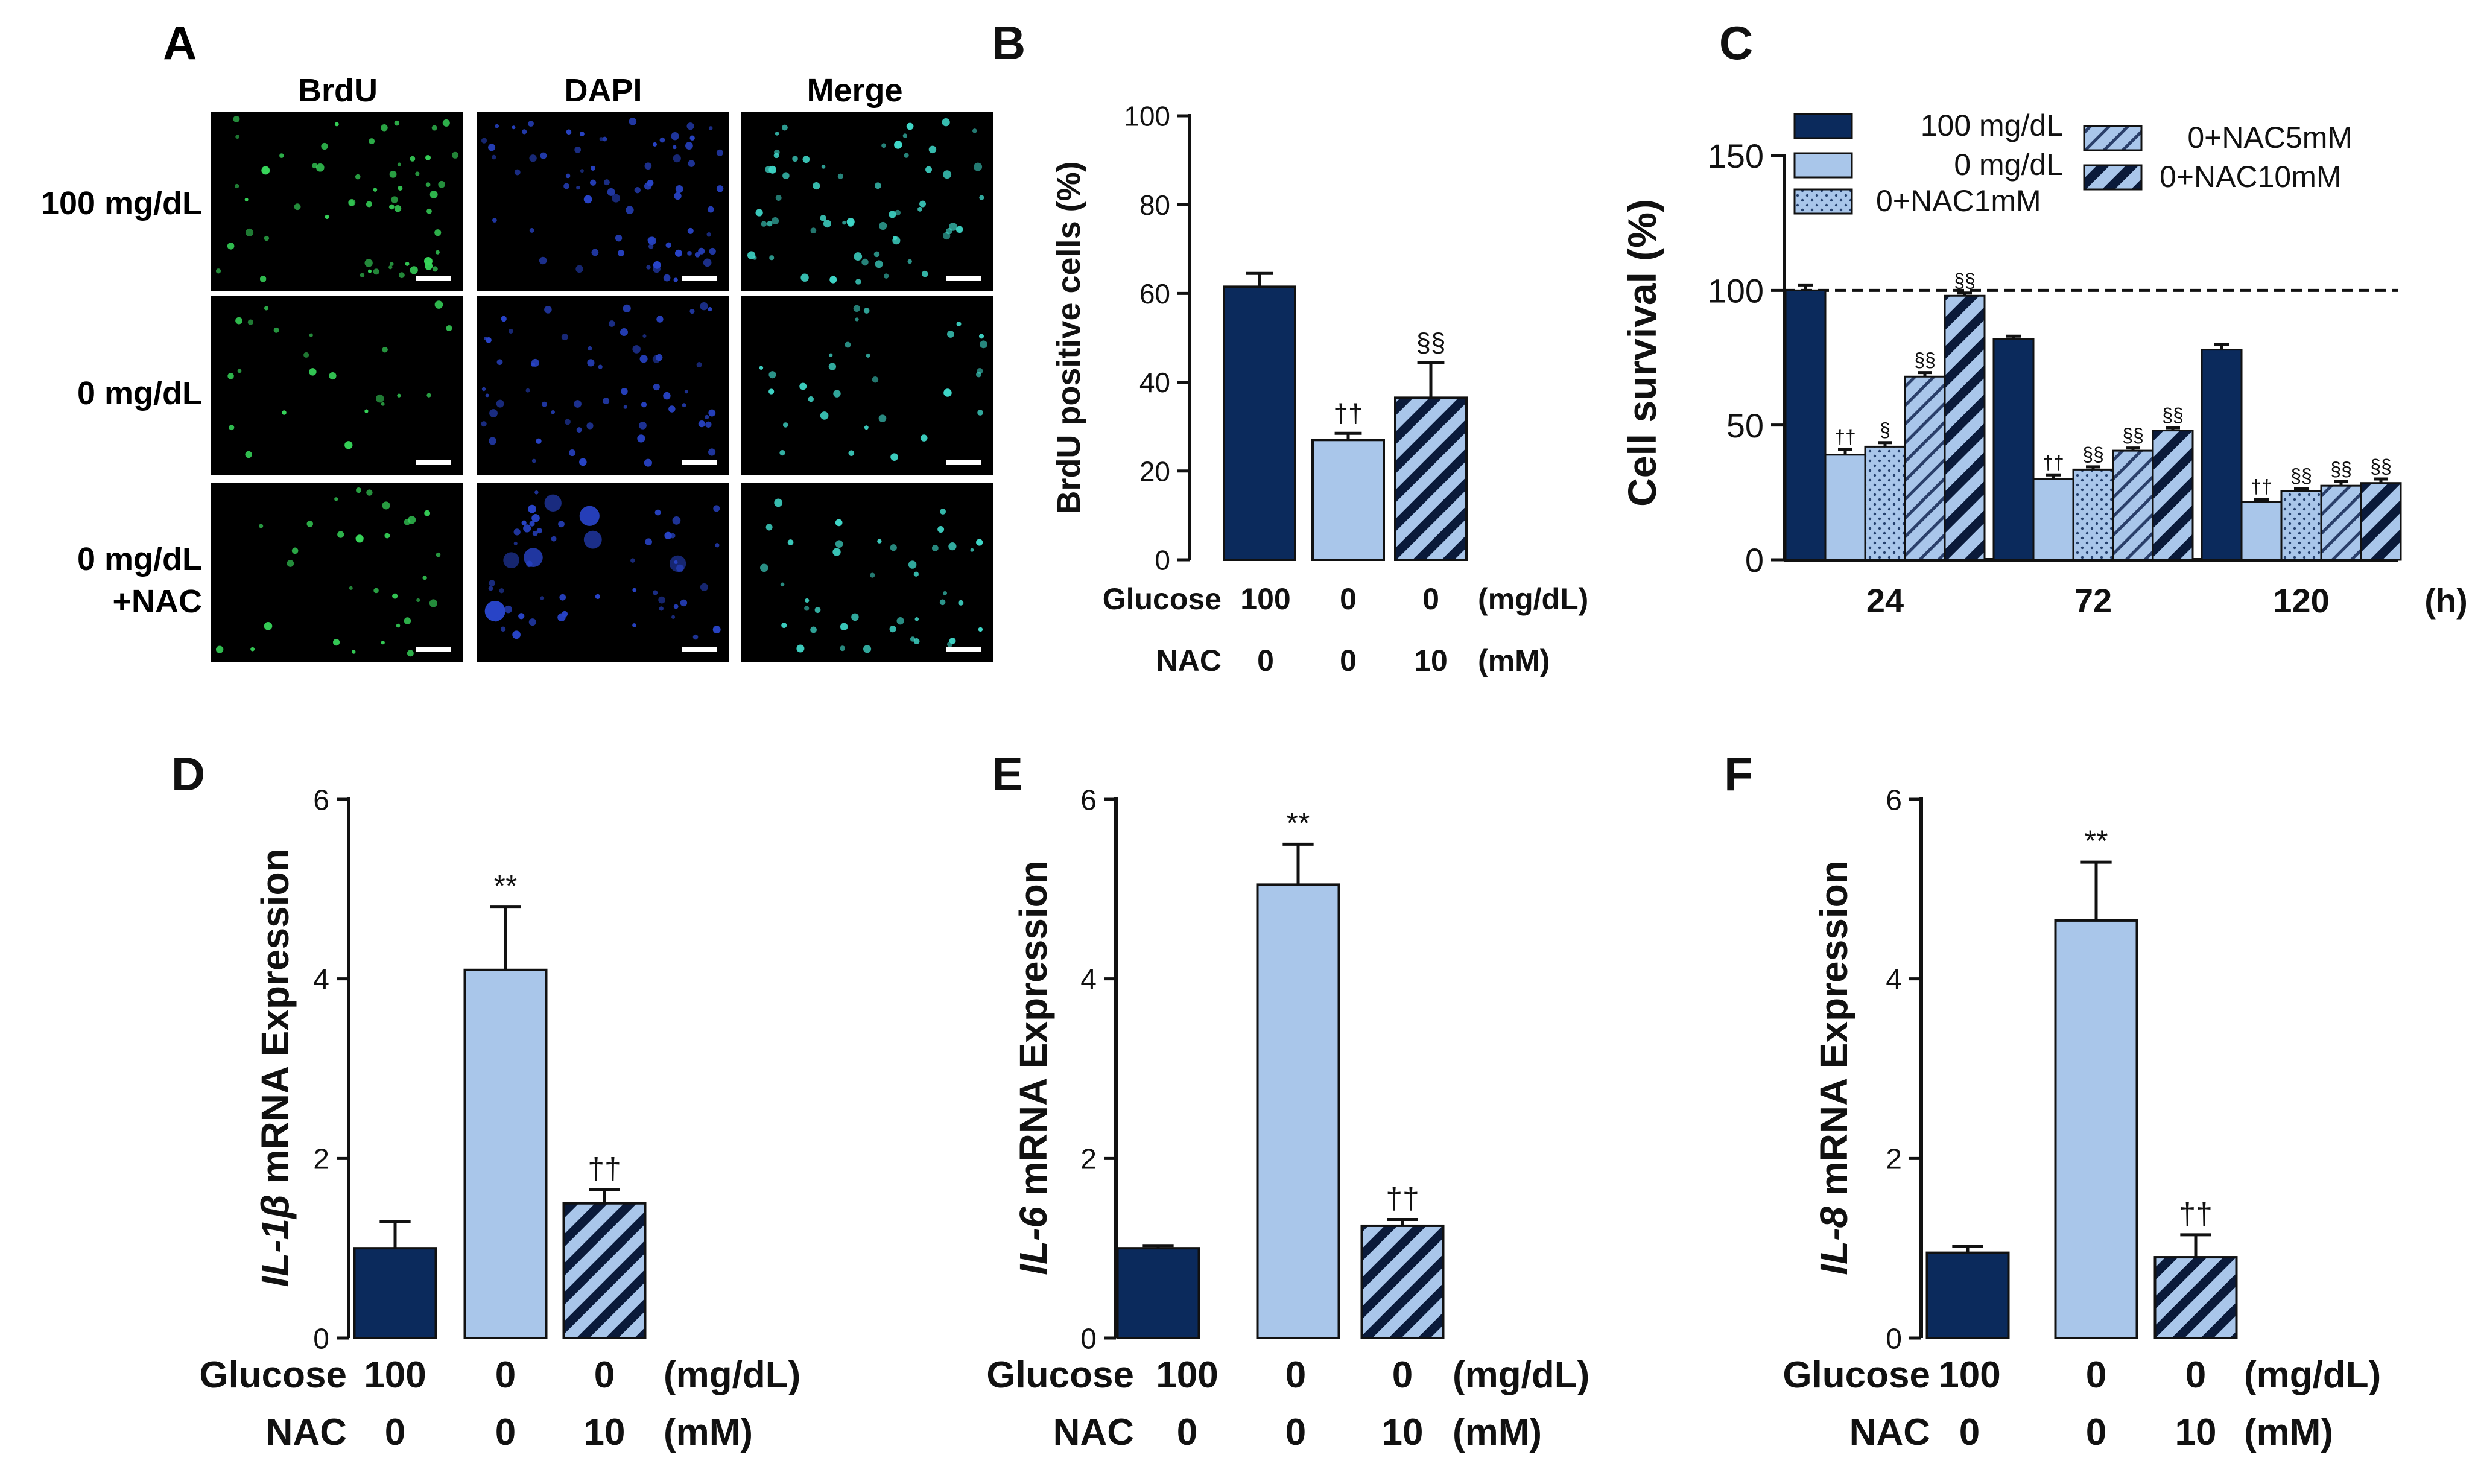 The width and height of the screenshot is (2475, 1484). I want to click on panel-a-label: A, so click(180, 42).